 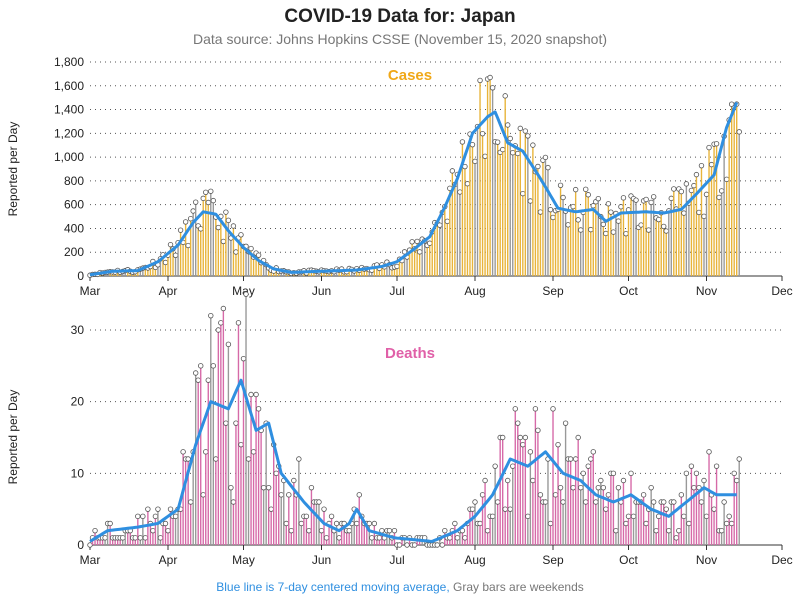 I want to click on y-tick-label: 0, so click(x=80, y=276).